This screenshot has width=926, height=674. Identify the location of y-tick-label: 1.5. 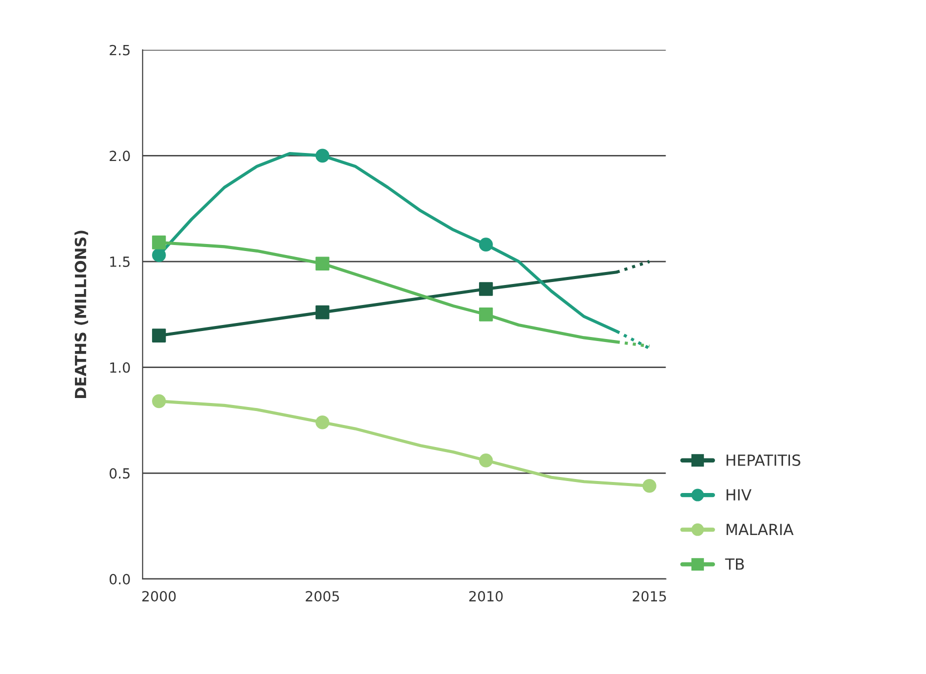
(120, 261).